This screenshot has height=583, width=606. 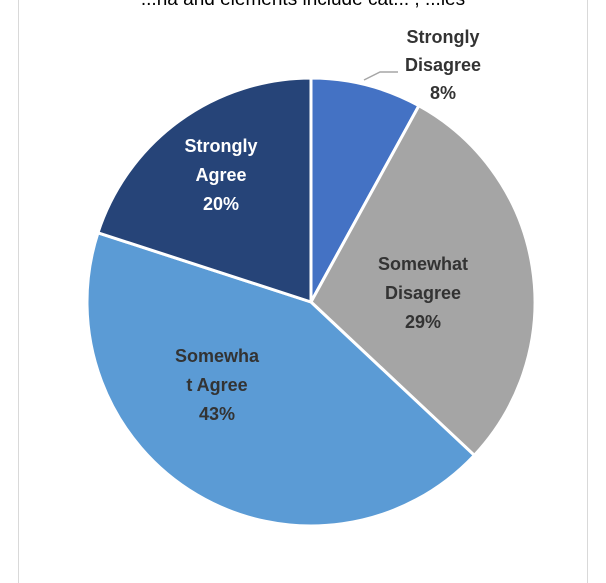 I want to click on slice-label-2-line-1: t Agree, so click(x=216, y=385).